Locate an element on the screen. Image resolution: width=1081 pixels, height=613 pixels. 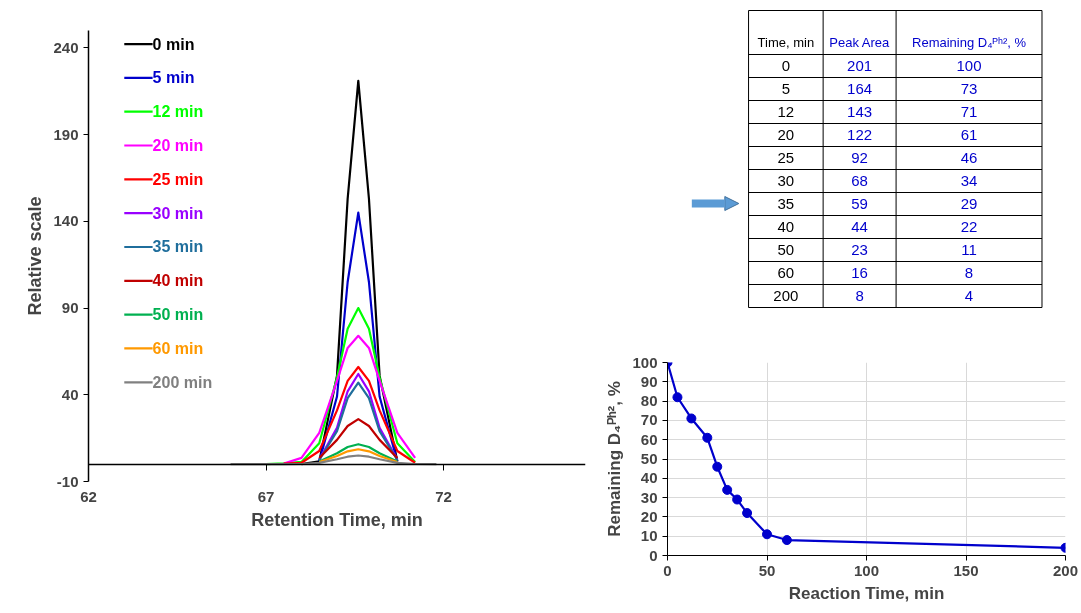
y-tick-label: 240 is located at coordinates (66, 47).